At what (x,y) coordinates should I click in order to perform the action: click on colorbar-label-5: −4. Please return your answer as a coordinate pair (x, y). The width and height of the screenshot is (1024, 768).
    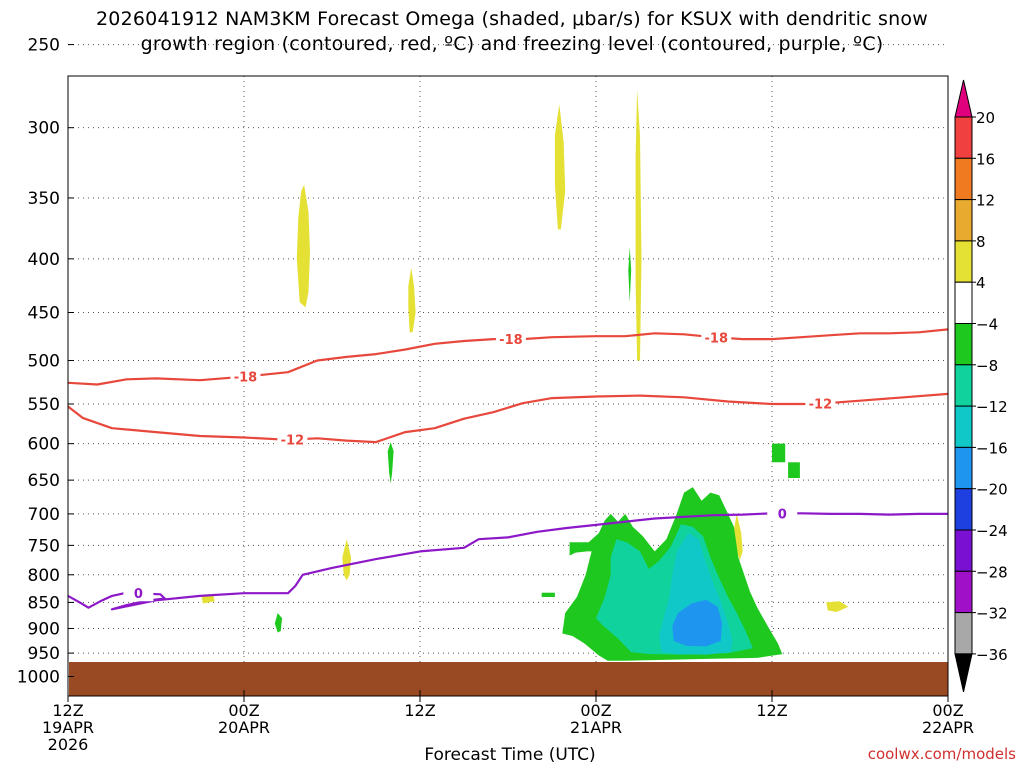
    Looking at the image, I should click on (987, 325).